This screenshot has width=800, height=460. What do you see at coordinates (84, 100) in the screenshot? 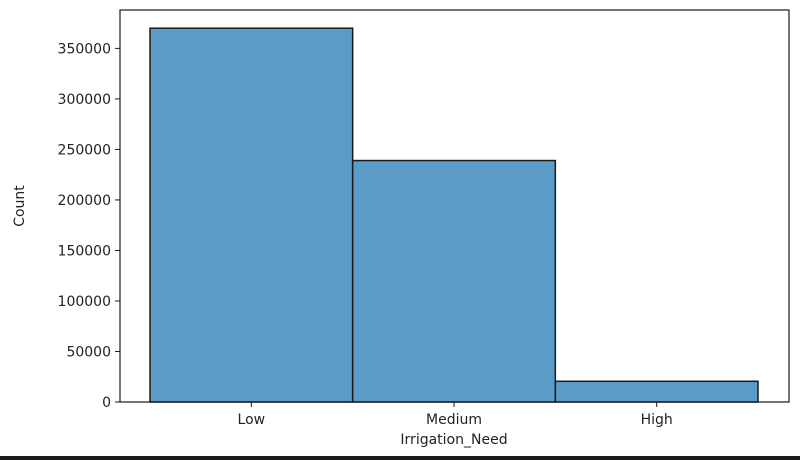
I see `y-tick-label: 300000` at bounding box center [84, 100].